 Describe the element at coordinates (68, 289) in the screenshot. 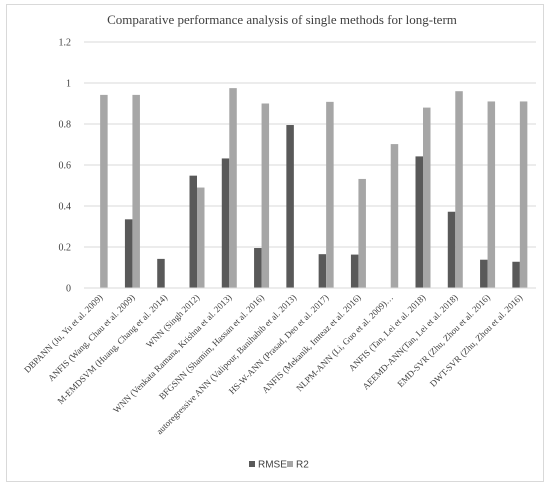

I see `y-tick-label: 0` at that location.